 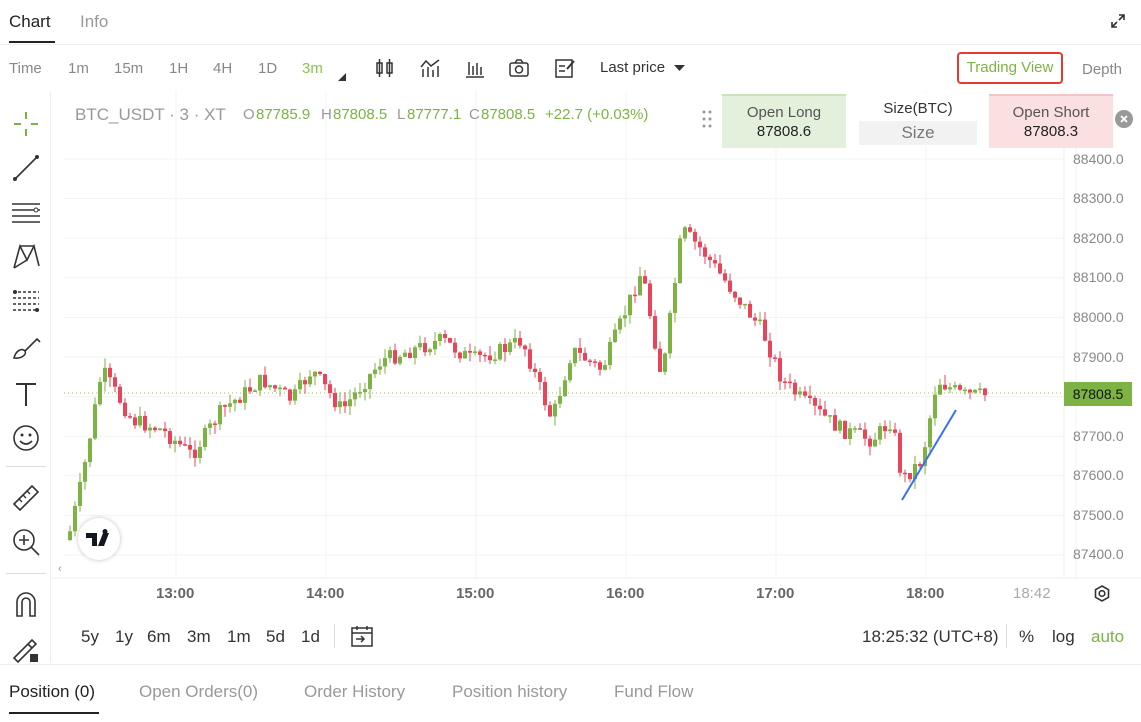 What do you see at coordinates (26, 542) in the screenshot?
I see `zoom-in-icon` at bounding box center [26, 542].